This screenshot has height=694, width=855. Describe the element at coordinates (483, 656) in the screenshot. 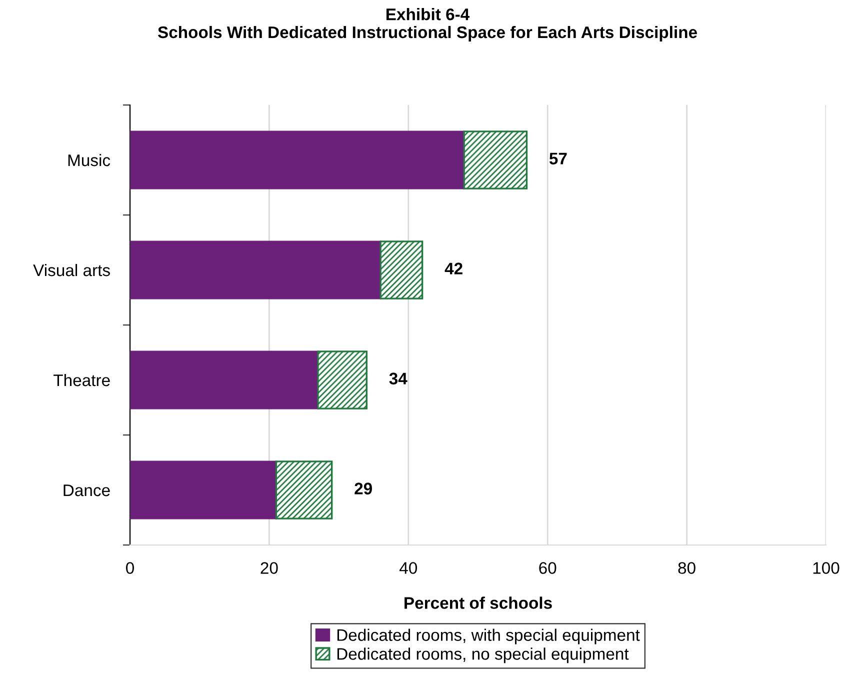

I see `legend-label: Dedicated rooms, no special equipment` at that location.